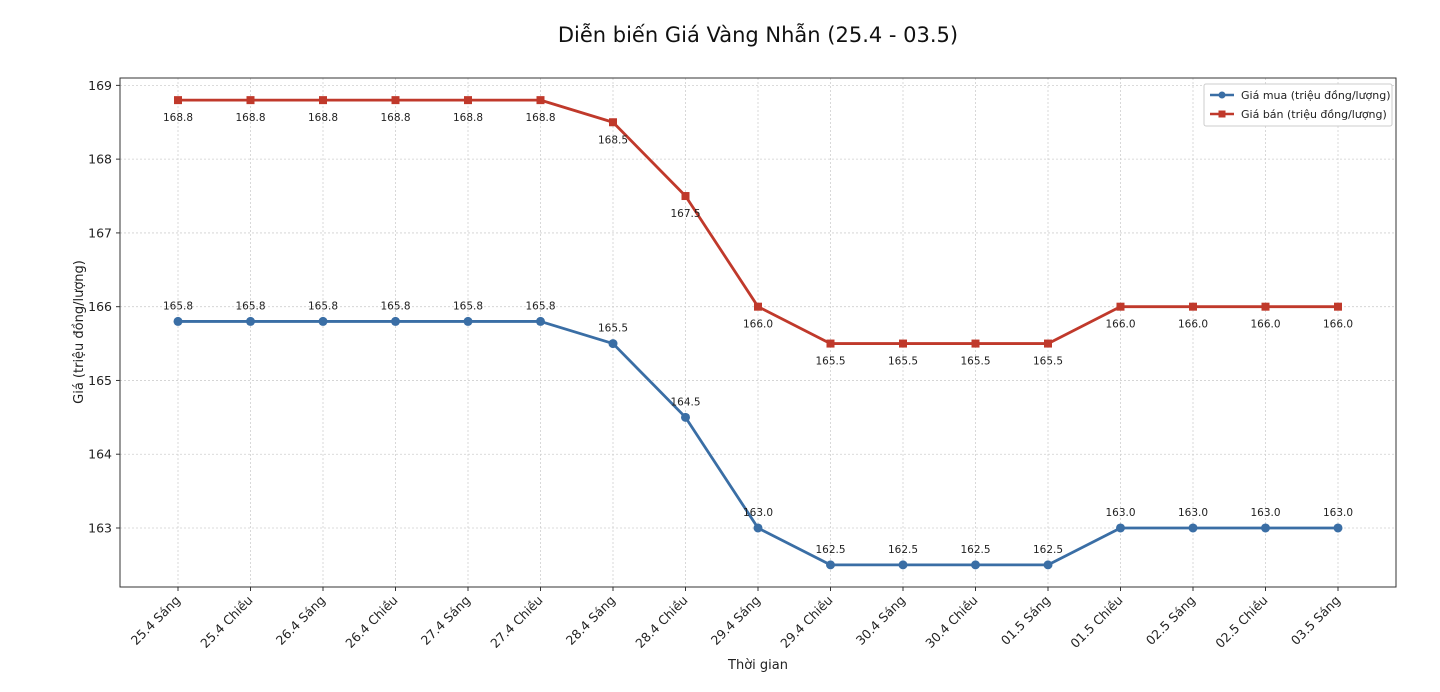 The height and width of the screenshot is (692, 1440). I want to click on x-tick-label: 02.5 Sáng, so click(1170, 620).